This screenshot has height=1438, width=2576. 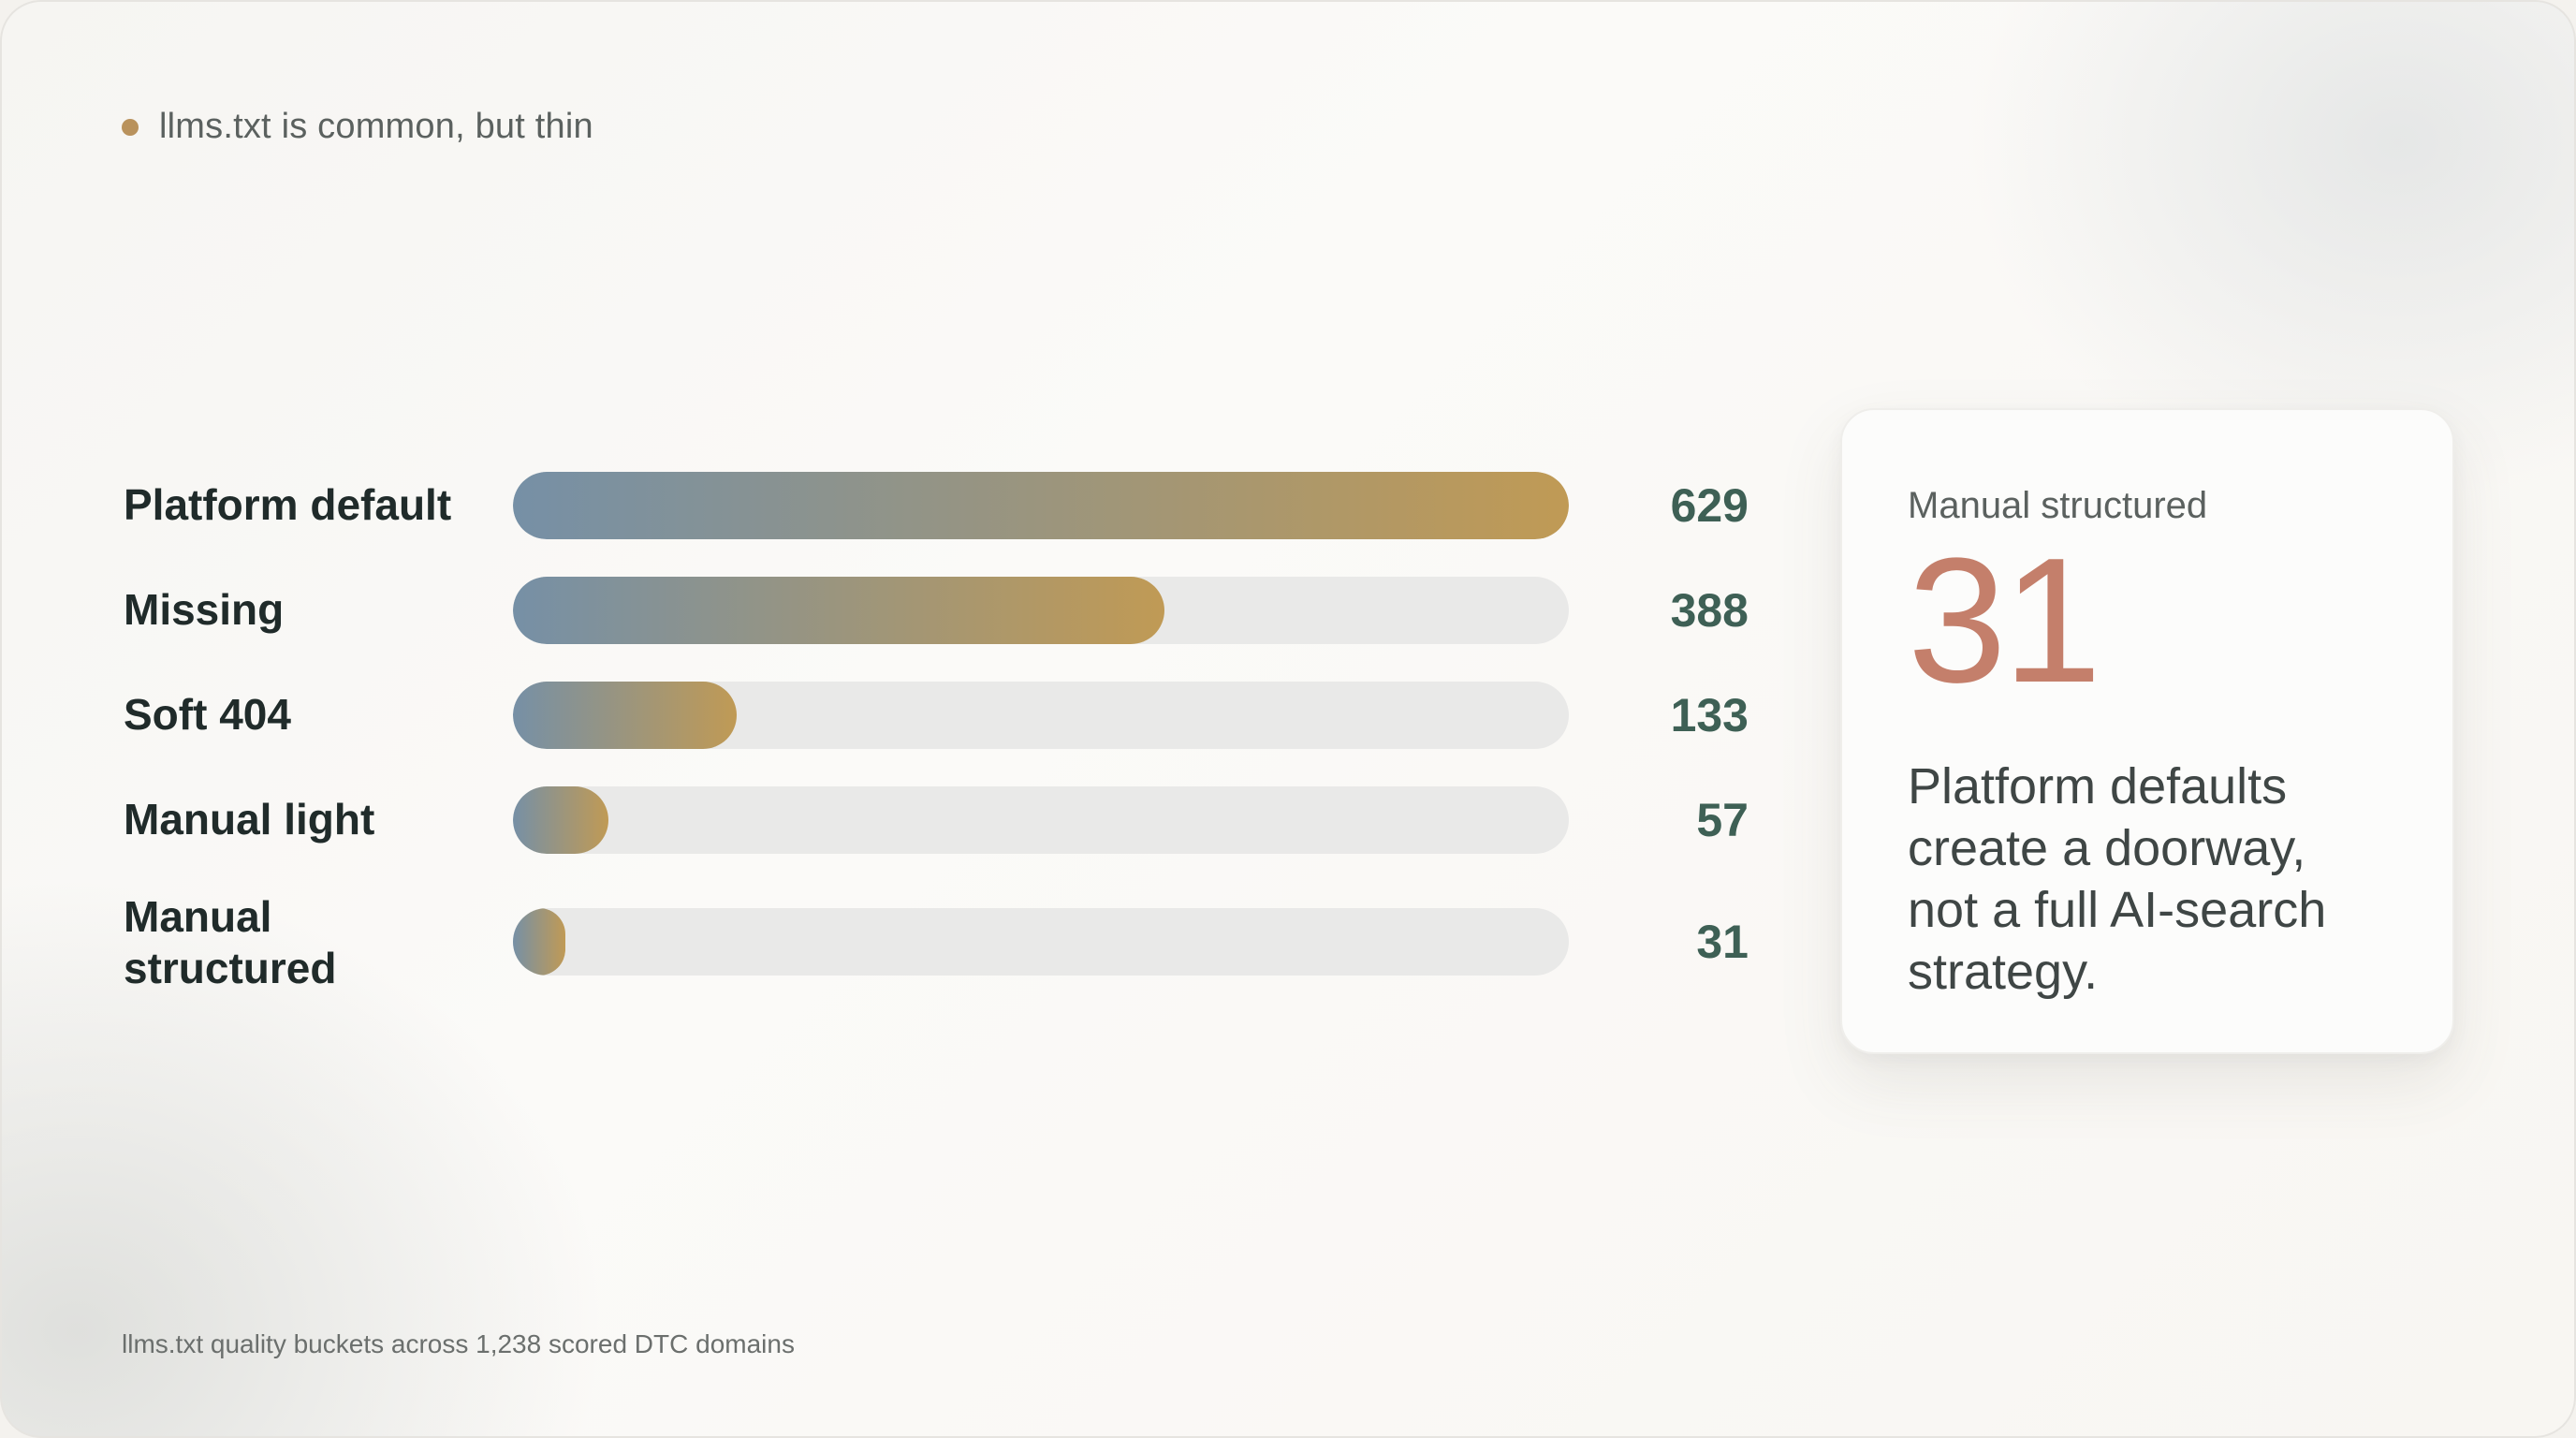 What do you see at coordinates (288, 504) in the screenshot?
I see `bar-label-platform-default: Platform default` at bounding box center [288, 504].